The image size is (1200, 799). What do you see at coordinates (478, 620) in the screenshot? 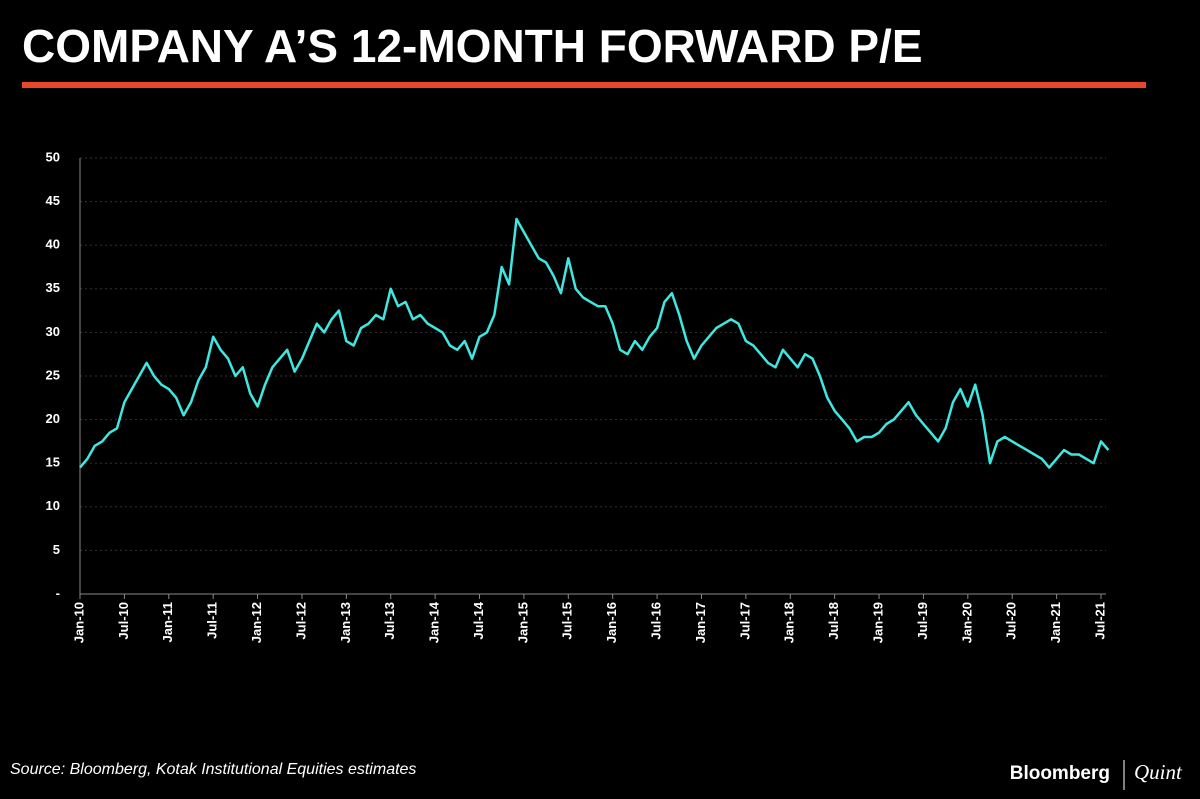
I see `x-tick-label: Jul-14` at bounding box center [478, 620].